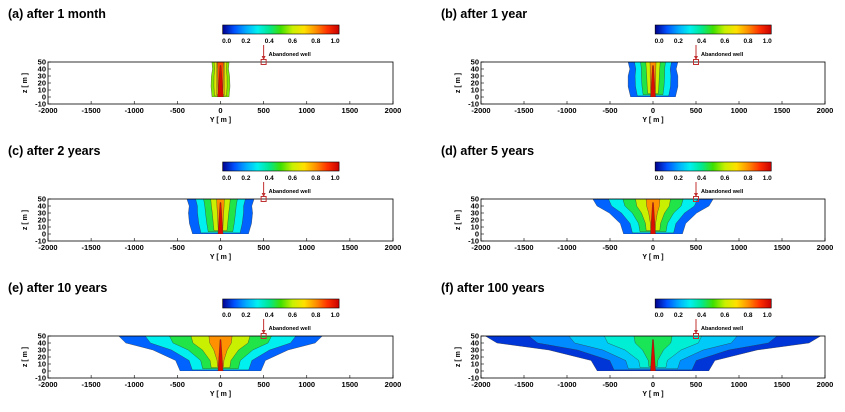  I want to click on panel-title: (b) after 1 year, so click(484, 14).